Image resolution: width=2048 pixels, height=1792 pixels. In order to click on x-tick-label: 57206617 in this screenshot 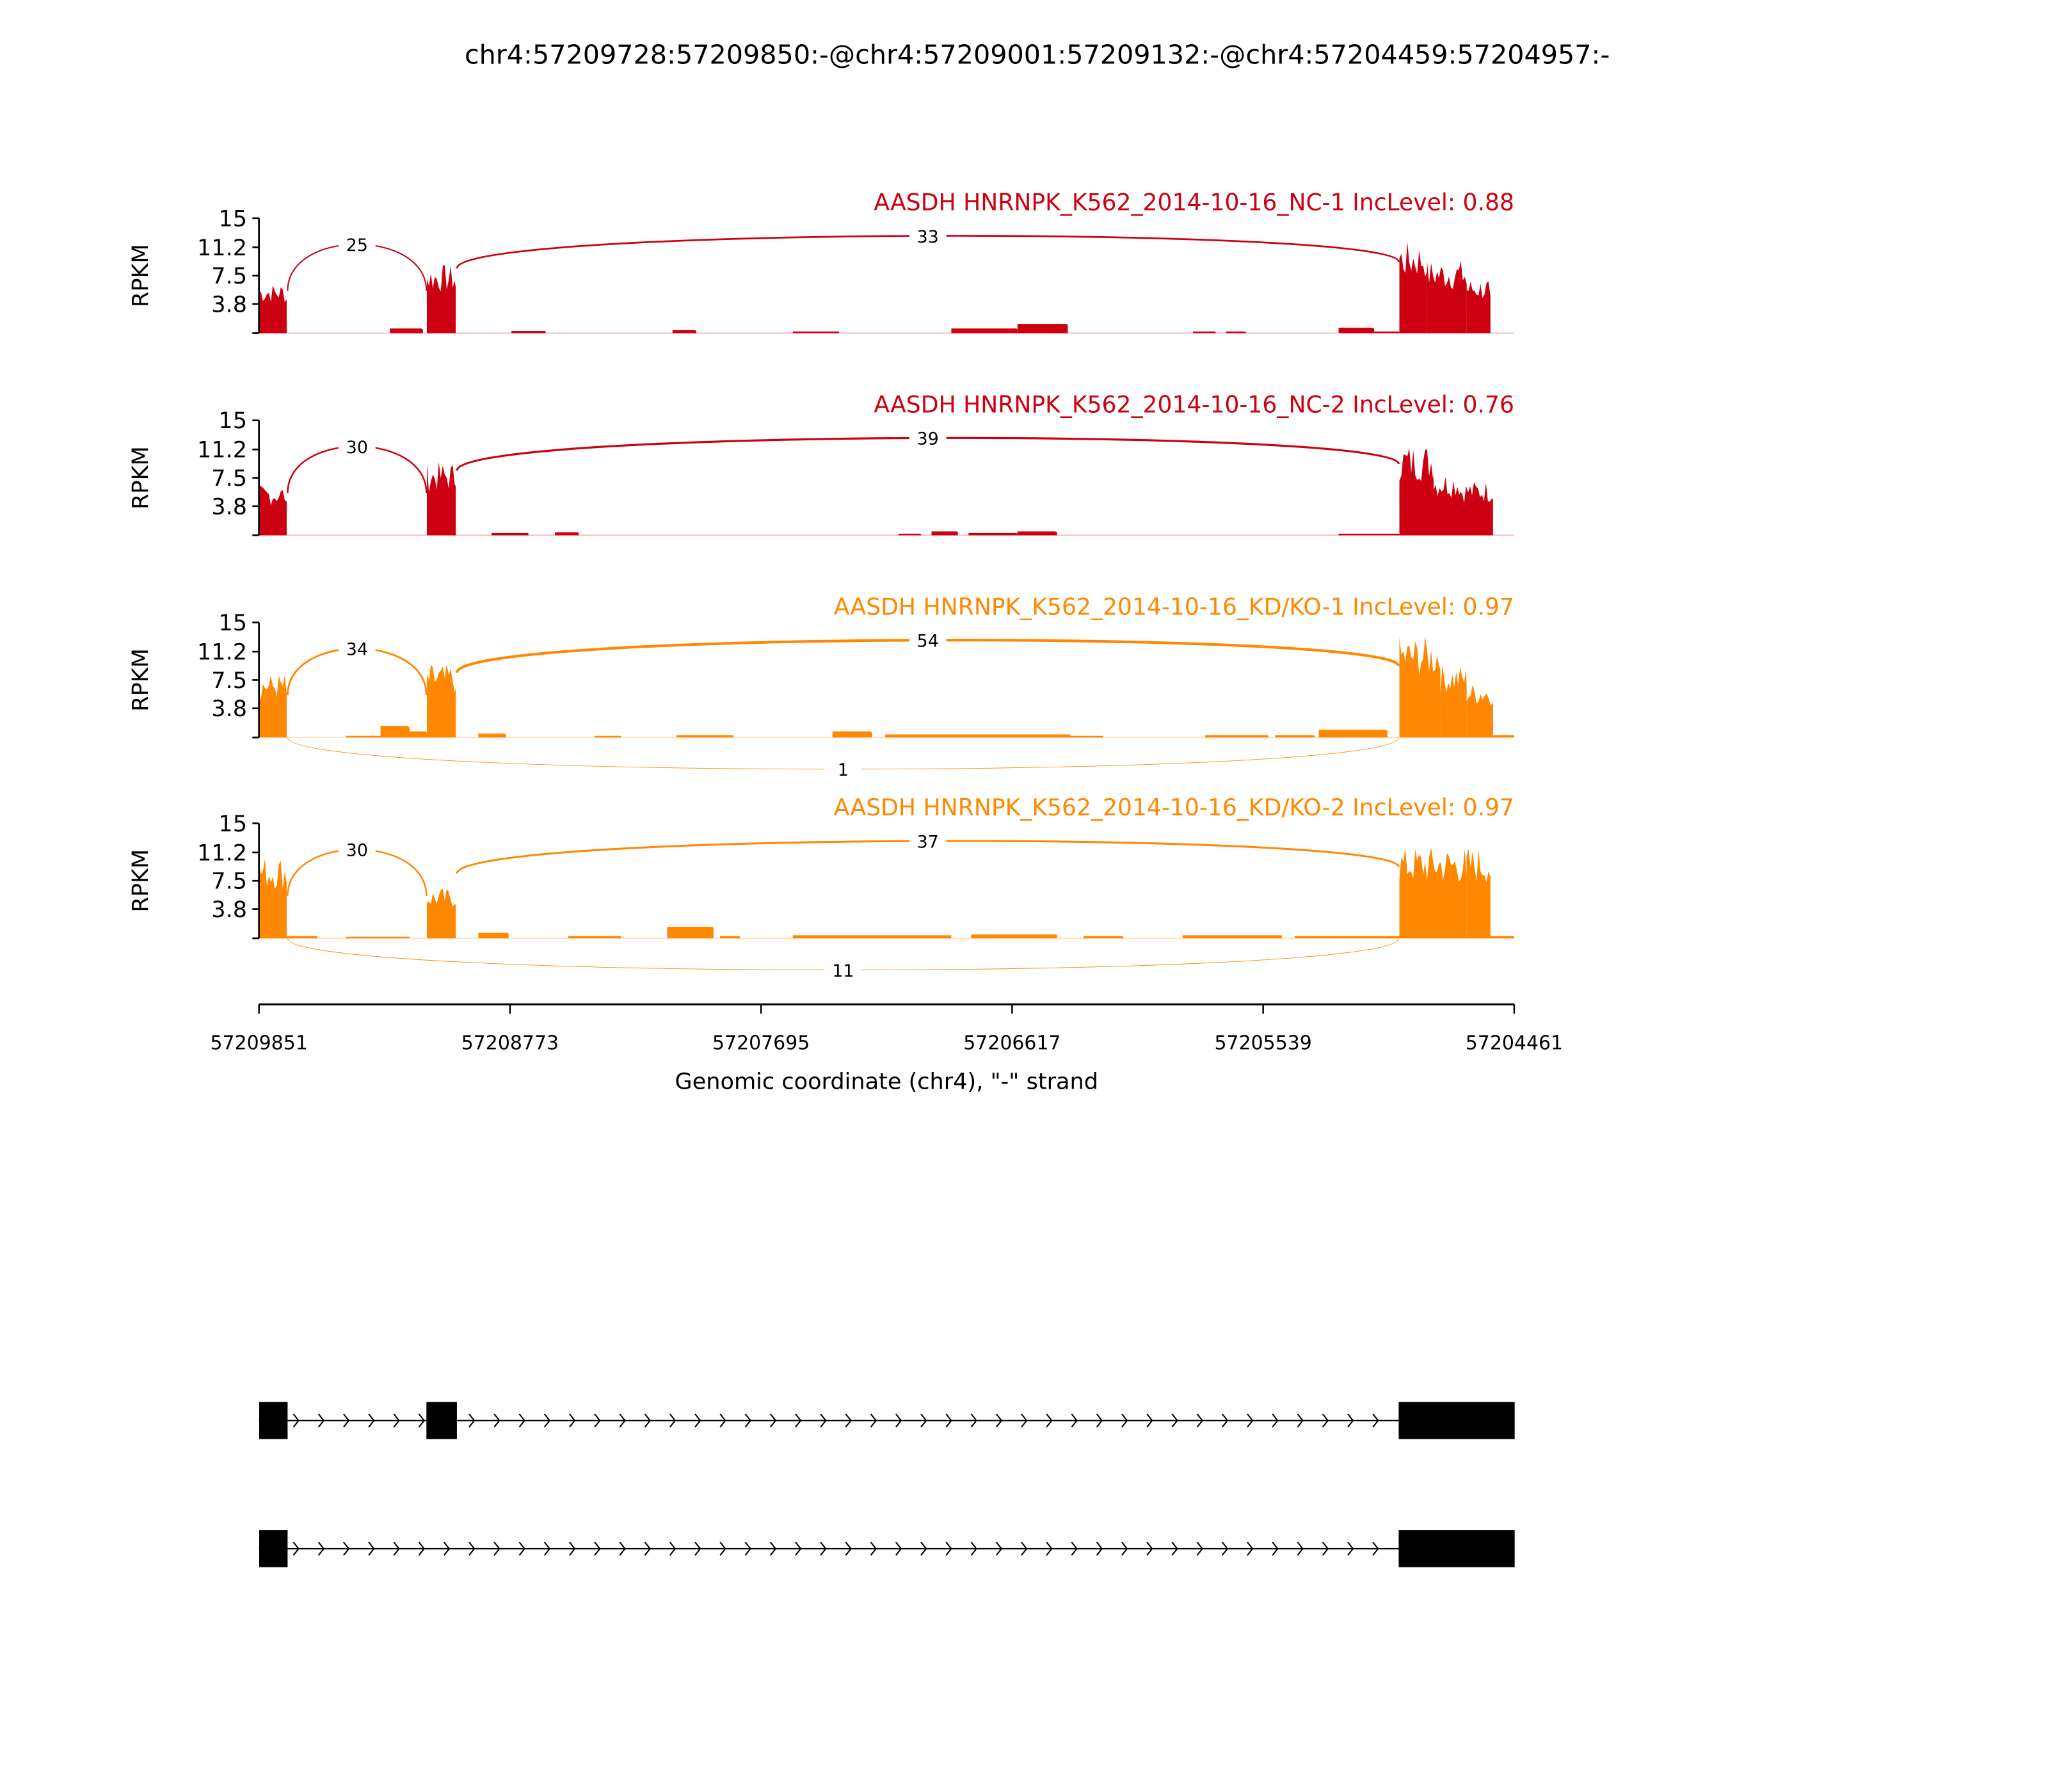, I will do `click(1011, 1043)`.